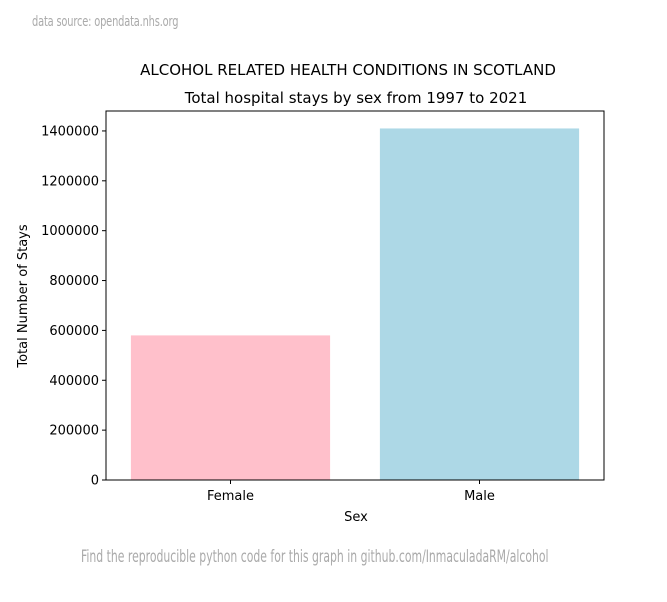 The width and height of the screenshot is (667, 602). What do you see at coordinates (356, 517) in the screenshot?
I see `x-axis-label: Sex` at bounding box center [356, 517].